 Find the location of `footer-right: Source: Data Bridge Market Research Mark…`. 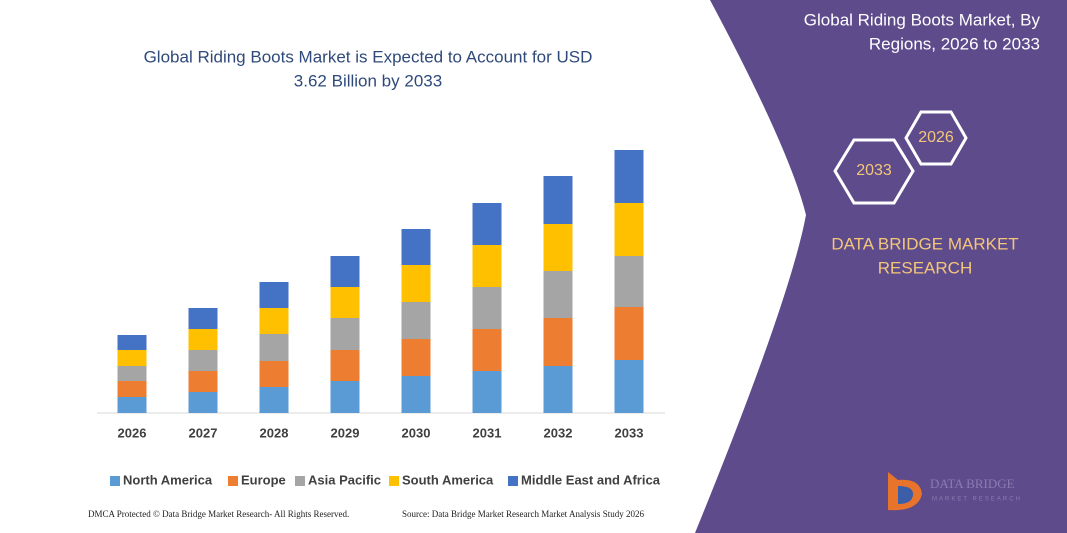

footer-right: Source: Data Bridge Market Research Mark… is located at coordinates (523, 514).